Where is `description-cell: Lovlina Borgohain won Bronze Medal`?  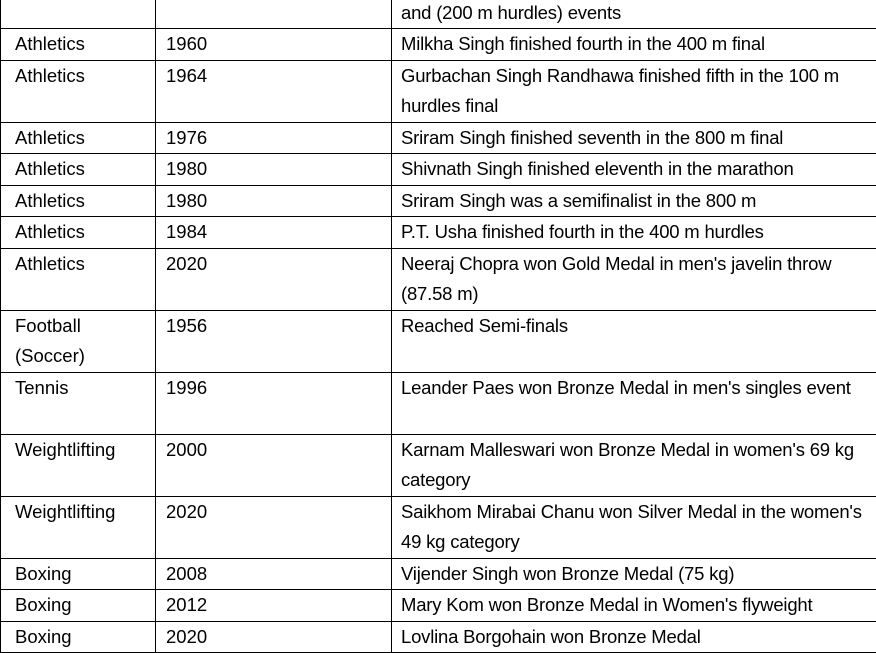 description-cell: Lovlina Borgohain won Bronze Medal is located at coordinates (634, 637).